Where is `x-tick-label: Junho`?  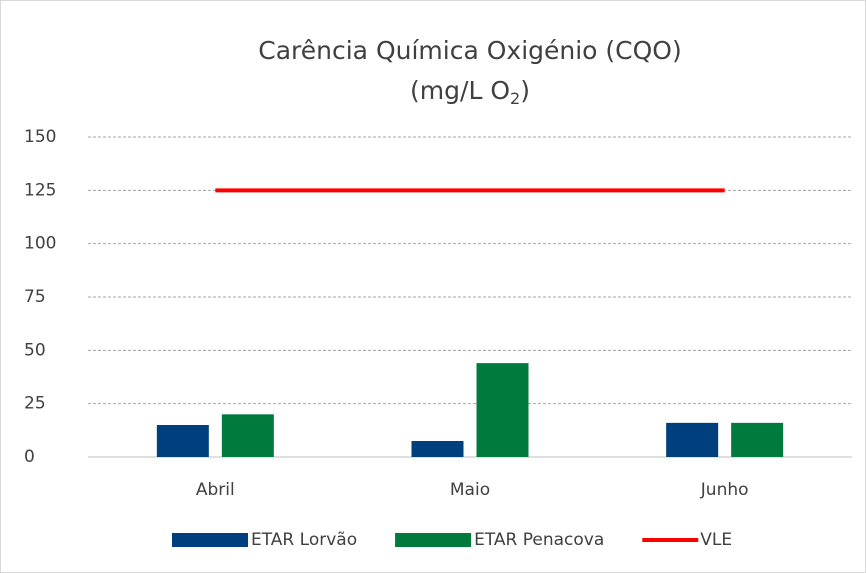 x-tick-label: Junho is located at coordinates (724, 490).